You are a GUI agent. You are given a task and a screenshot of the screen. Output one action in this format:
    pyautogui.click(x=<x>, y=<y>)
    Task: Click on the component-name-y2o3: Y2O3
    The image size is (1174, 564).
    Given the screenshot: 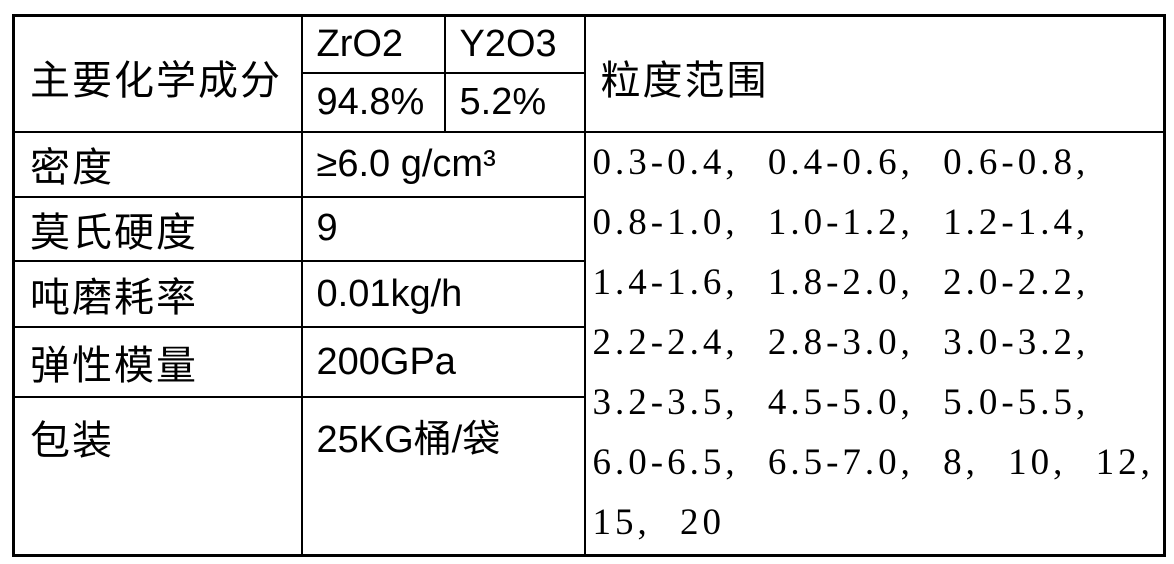 What is the action you would take?
    pyautogui.click(x=514, y=44)
    